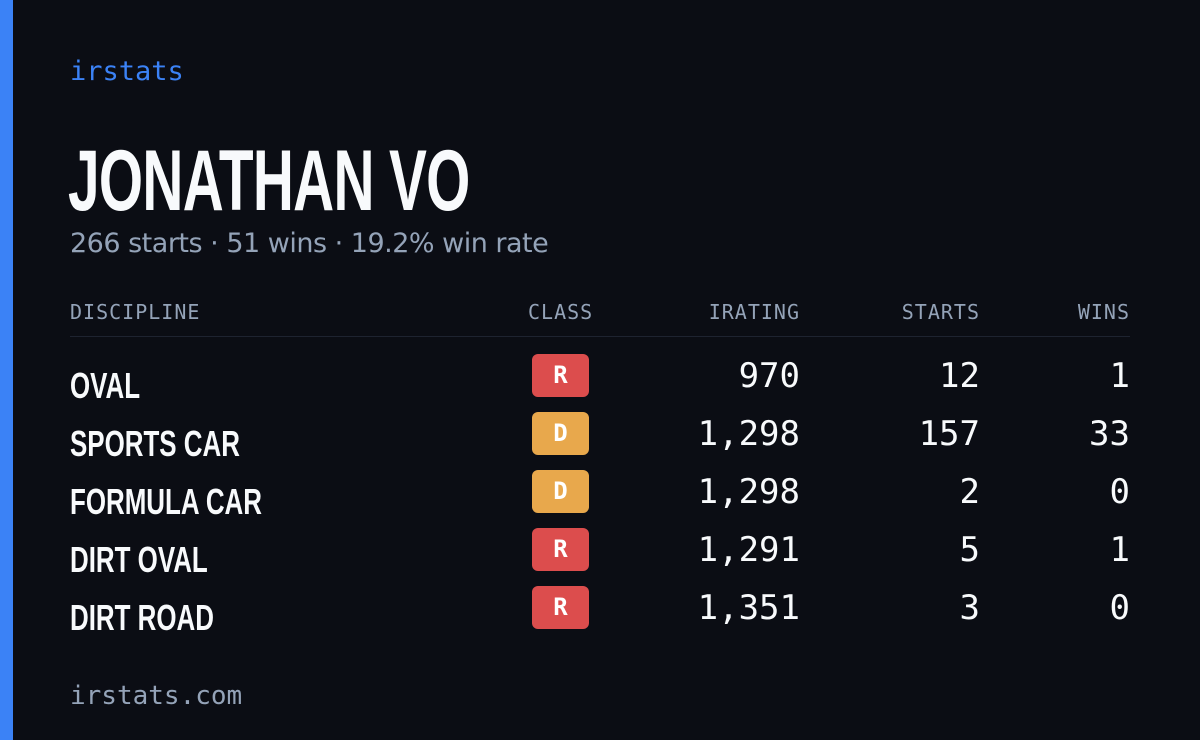 The width and height of the screenshot is (1200, 740). I want to click on wins-value: 33, so click(1109, 434).